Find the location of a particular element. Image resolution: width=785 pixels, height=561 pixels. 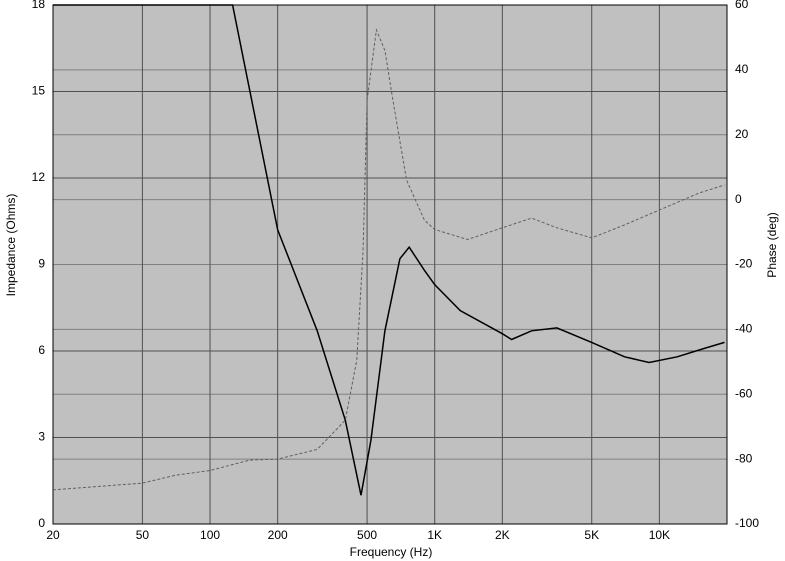

y-tick-label: 9 is located at coordinates (41, 264).